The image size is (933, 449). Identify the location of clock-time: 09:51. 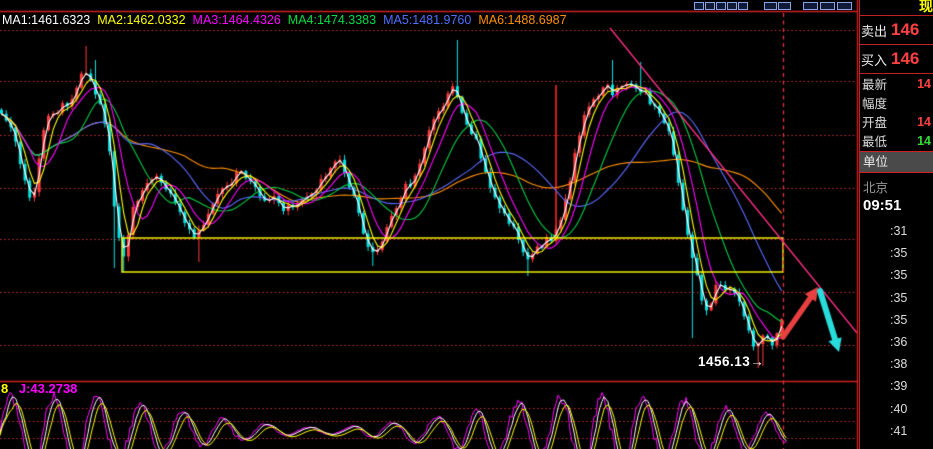
(882, 205).